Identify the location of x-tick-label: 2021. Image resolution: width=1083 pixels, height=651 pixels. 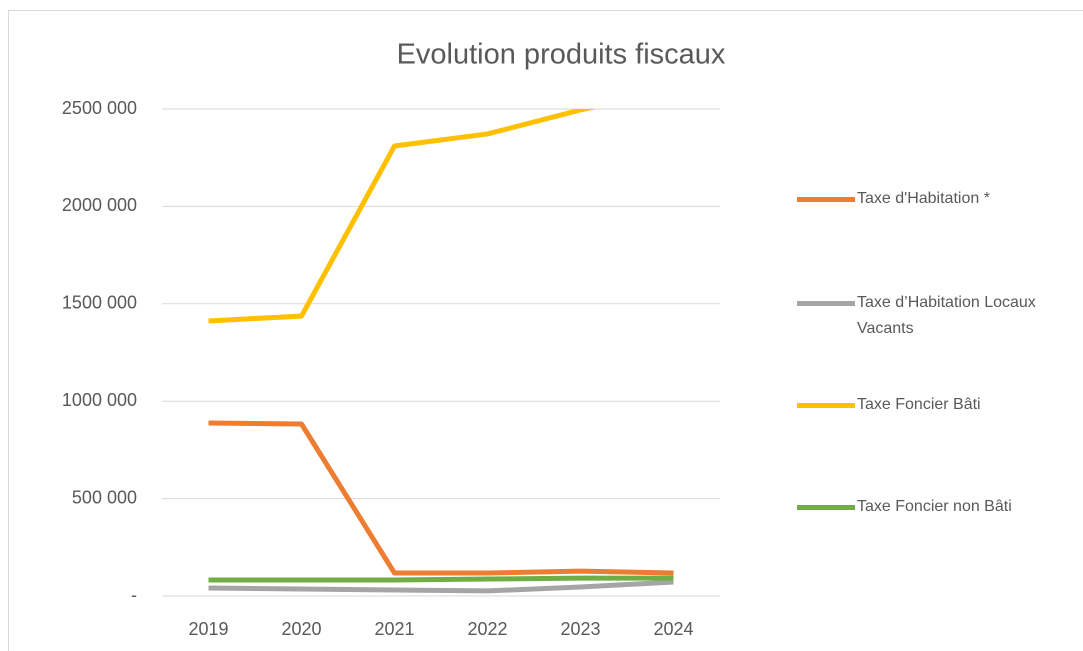
(394, 629).